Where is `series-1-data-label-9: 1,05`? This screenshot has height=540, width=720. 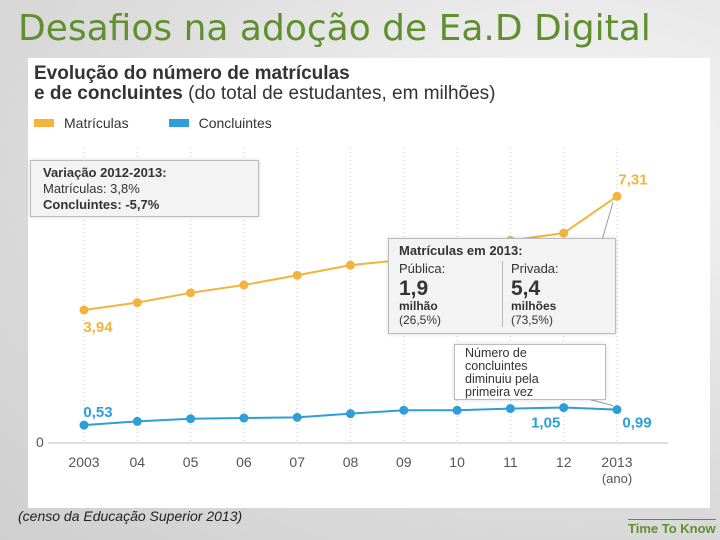 series-1-data-label-9: 1,05 is located at coordinates (545, 423).